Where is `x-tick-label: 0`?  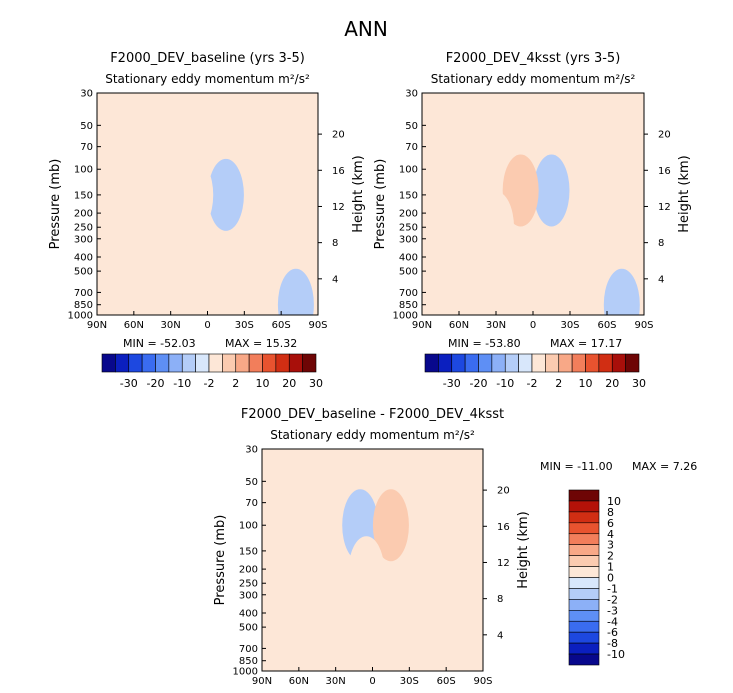 x-tick-label: 0 is located at coordinates (207, 325).